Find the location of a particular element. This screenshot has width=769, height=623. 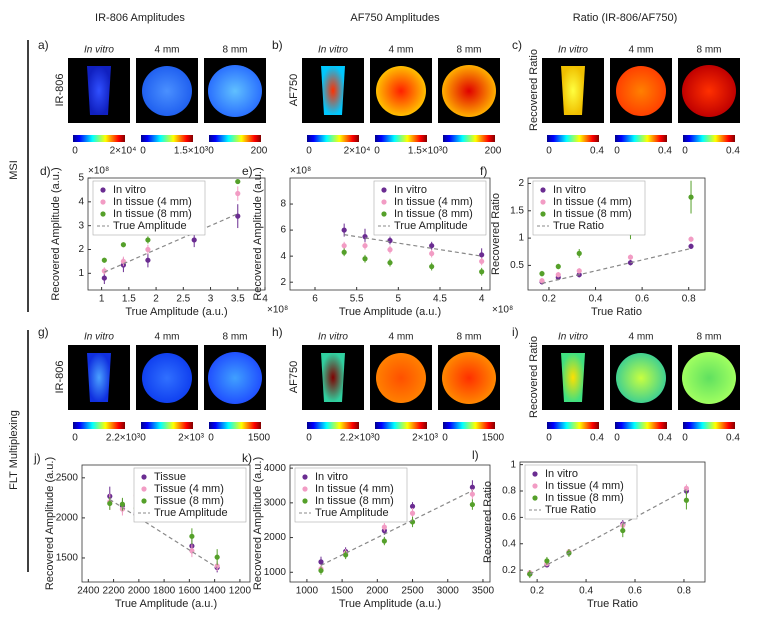

x-tick-label: 0.6 is located at coordinates (635, 591).